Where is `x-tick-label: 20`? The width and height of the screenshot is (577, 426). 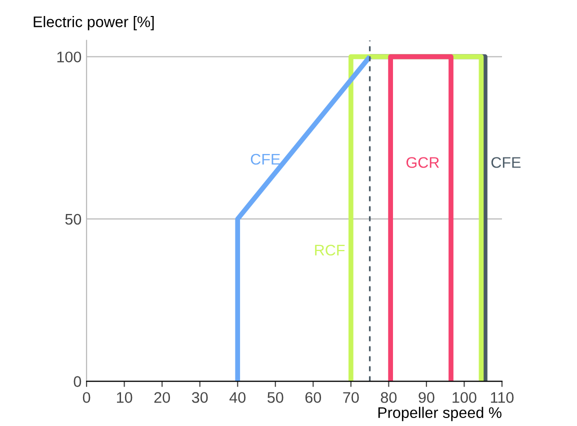
x-tick-label: 20 is located at coordinates (162, 397).